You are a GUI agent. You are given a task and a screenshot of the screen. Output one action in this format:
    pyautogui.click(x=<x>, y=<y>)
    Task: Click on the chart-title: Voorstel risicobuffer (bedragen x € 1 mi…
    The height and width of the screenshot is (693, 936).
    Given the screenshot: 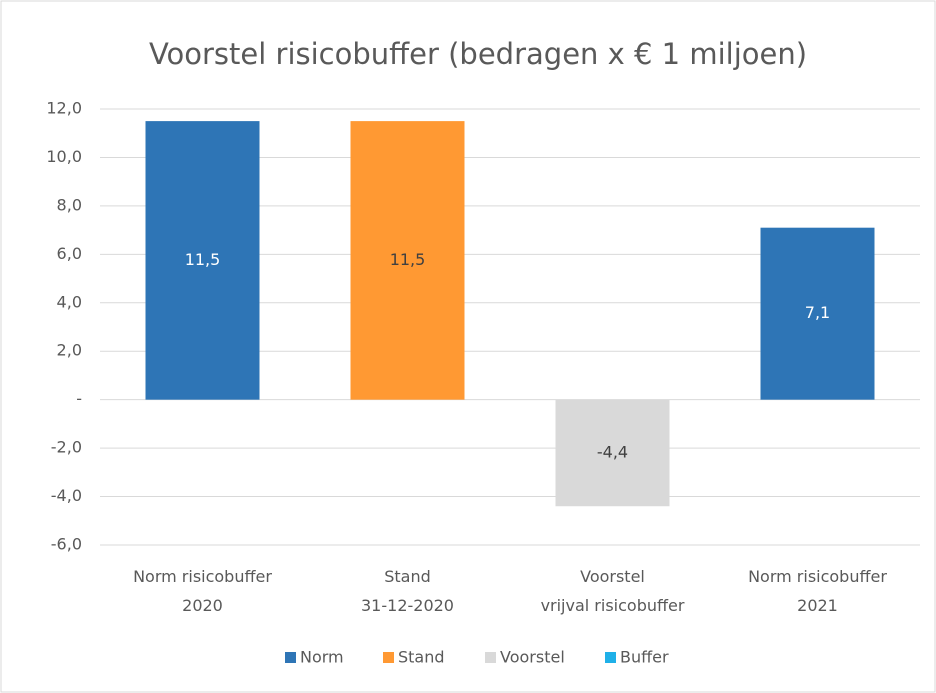 What is the action you would take?
    pyautogui.click(x=478, y=54)
    